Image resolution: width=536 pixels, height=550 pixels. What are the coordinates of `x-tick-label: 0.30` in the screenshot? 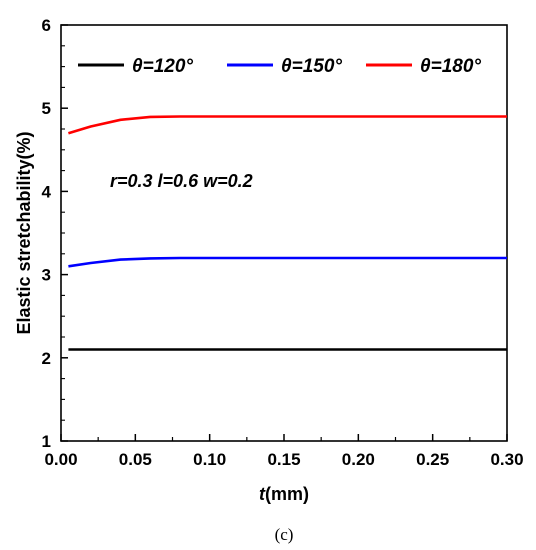 It's located at (506, 459).